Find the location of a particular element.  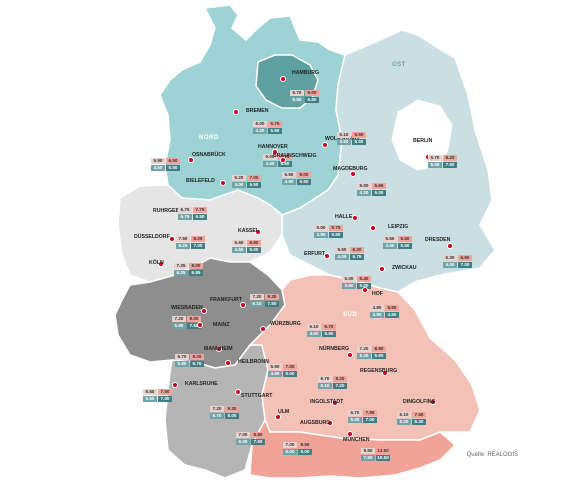

city-name: FRANKFURT is located at coordinates (226, 300).